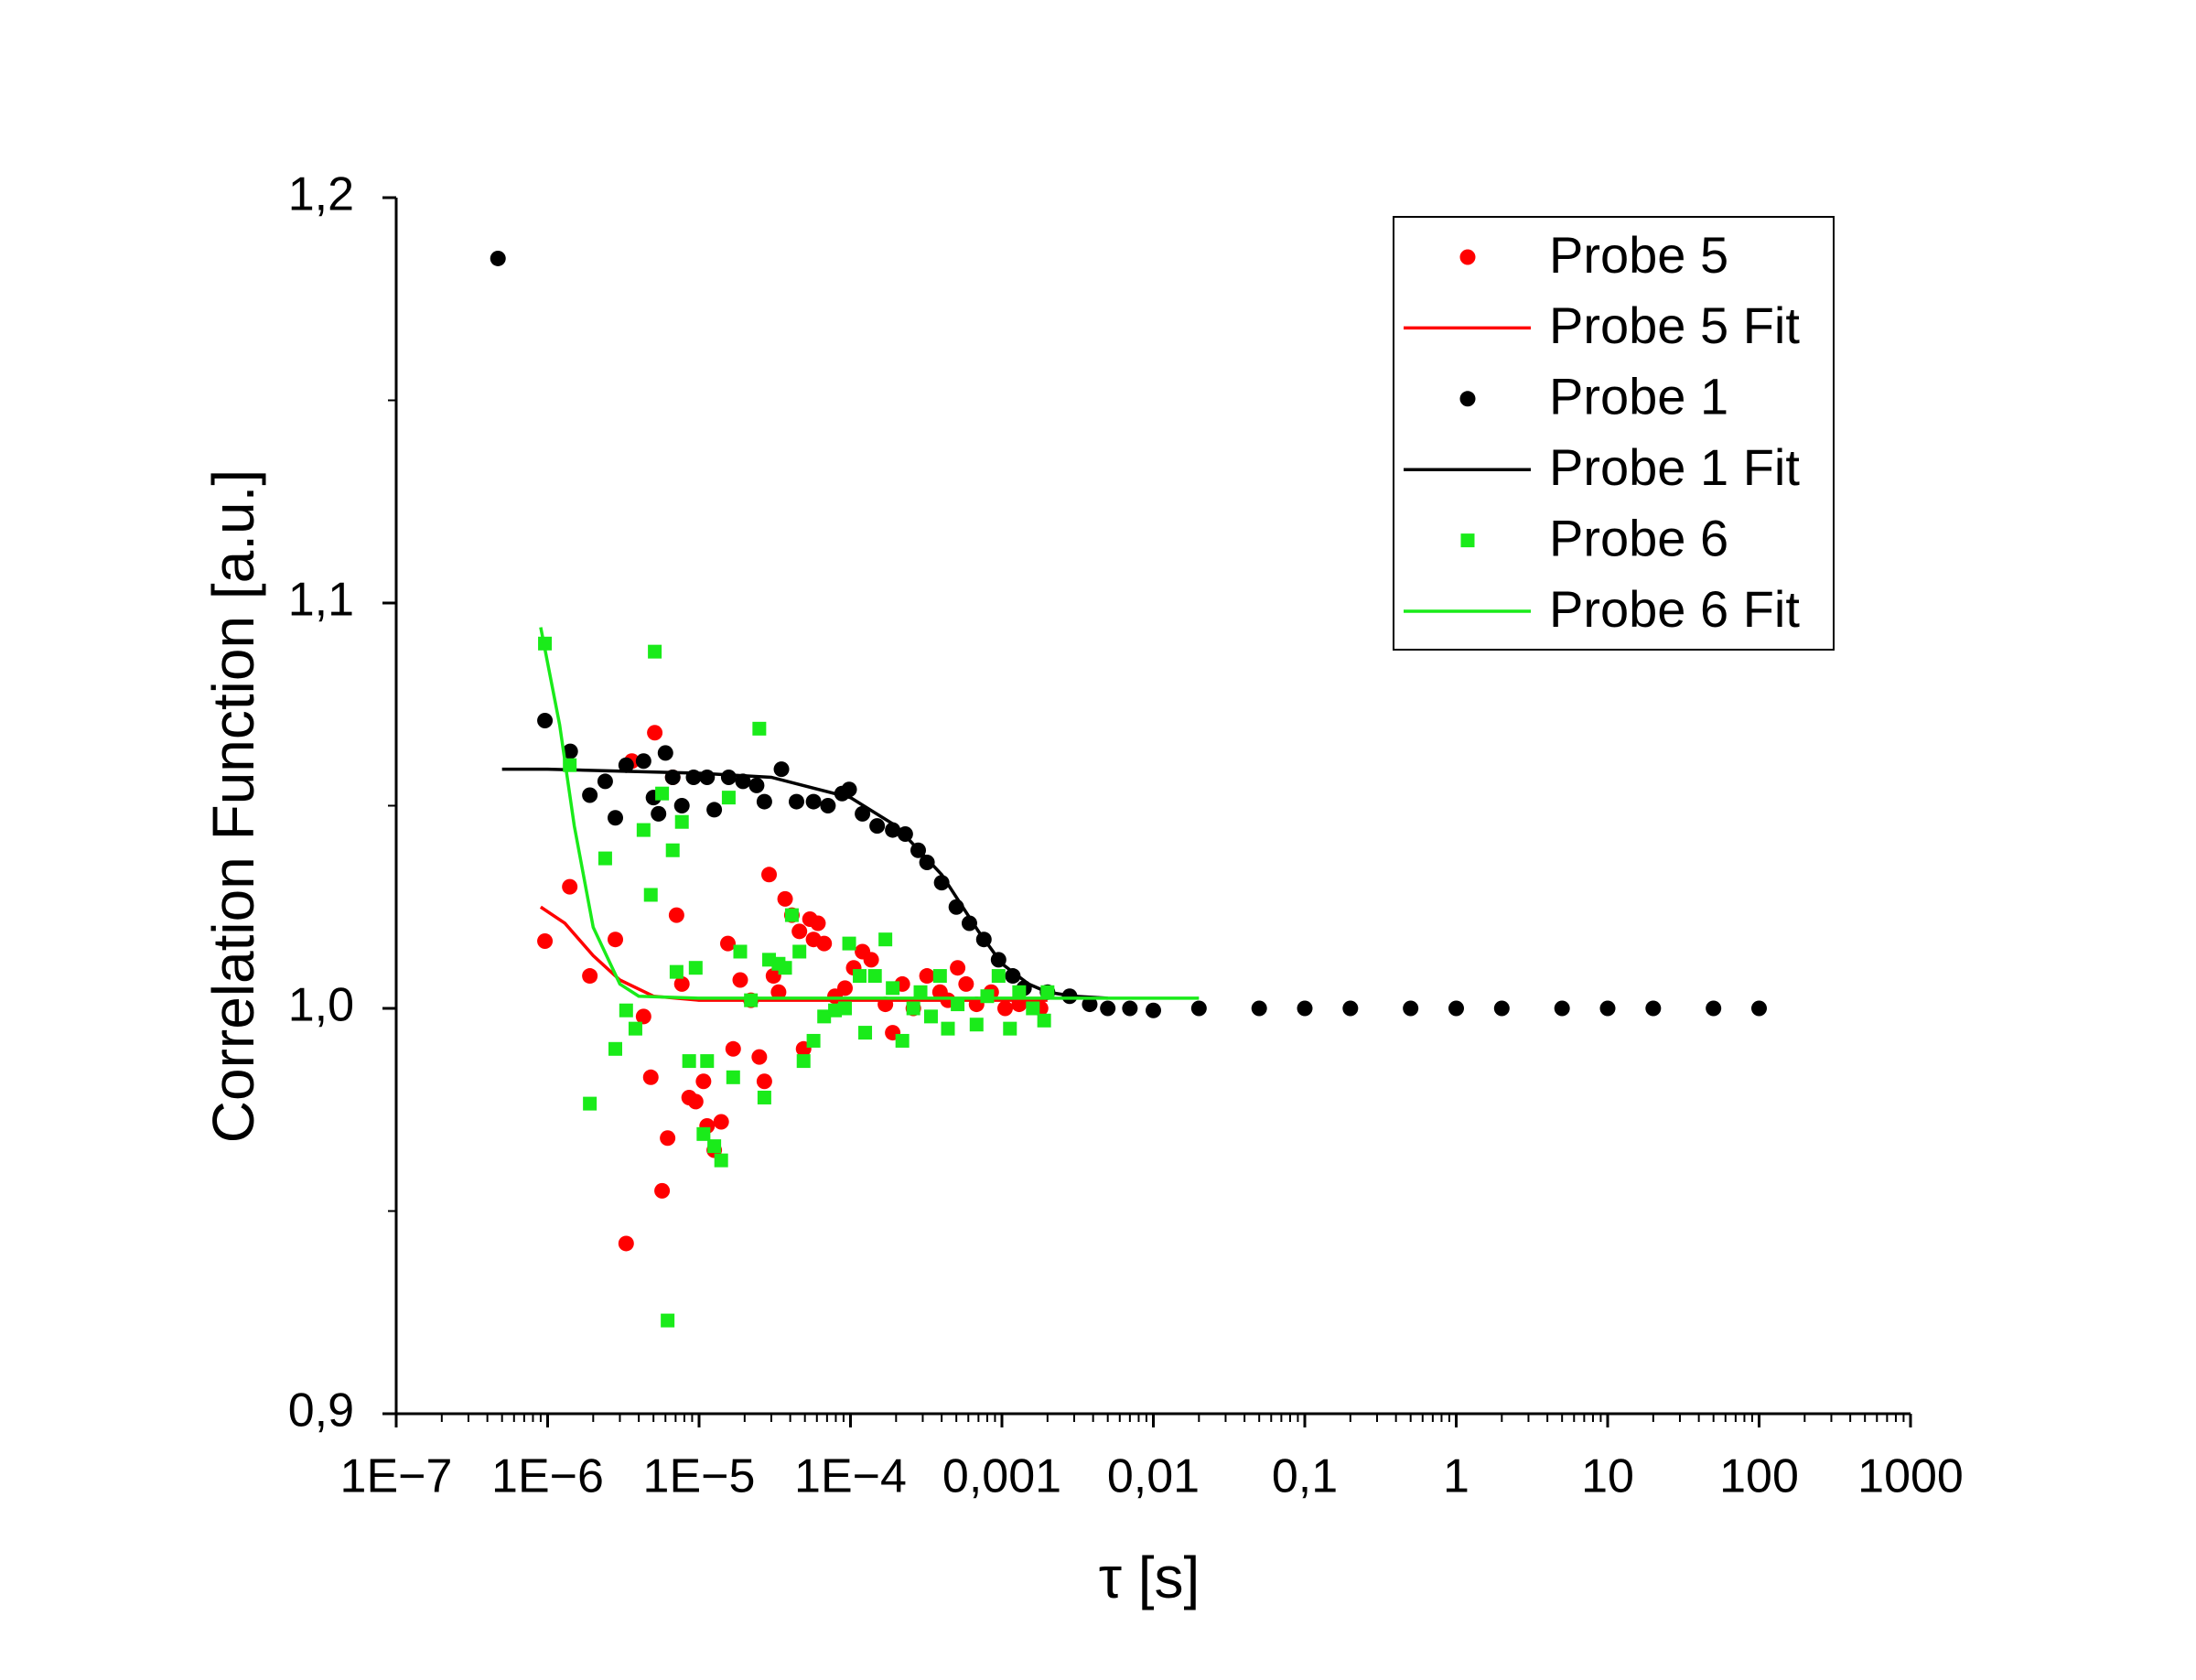 This screenshot has width=2196, height=1680. What do you see at coordinates (1149, 1577) in the screenshot?
I see `x-axis-title: τ [s]` at bounding box center [1149, 1577].